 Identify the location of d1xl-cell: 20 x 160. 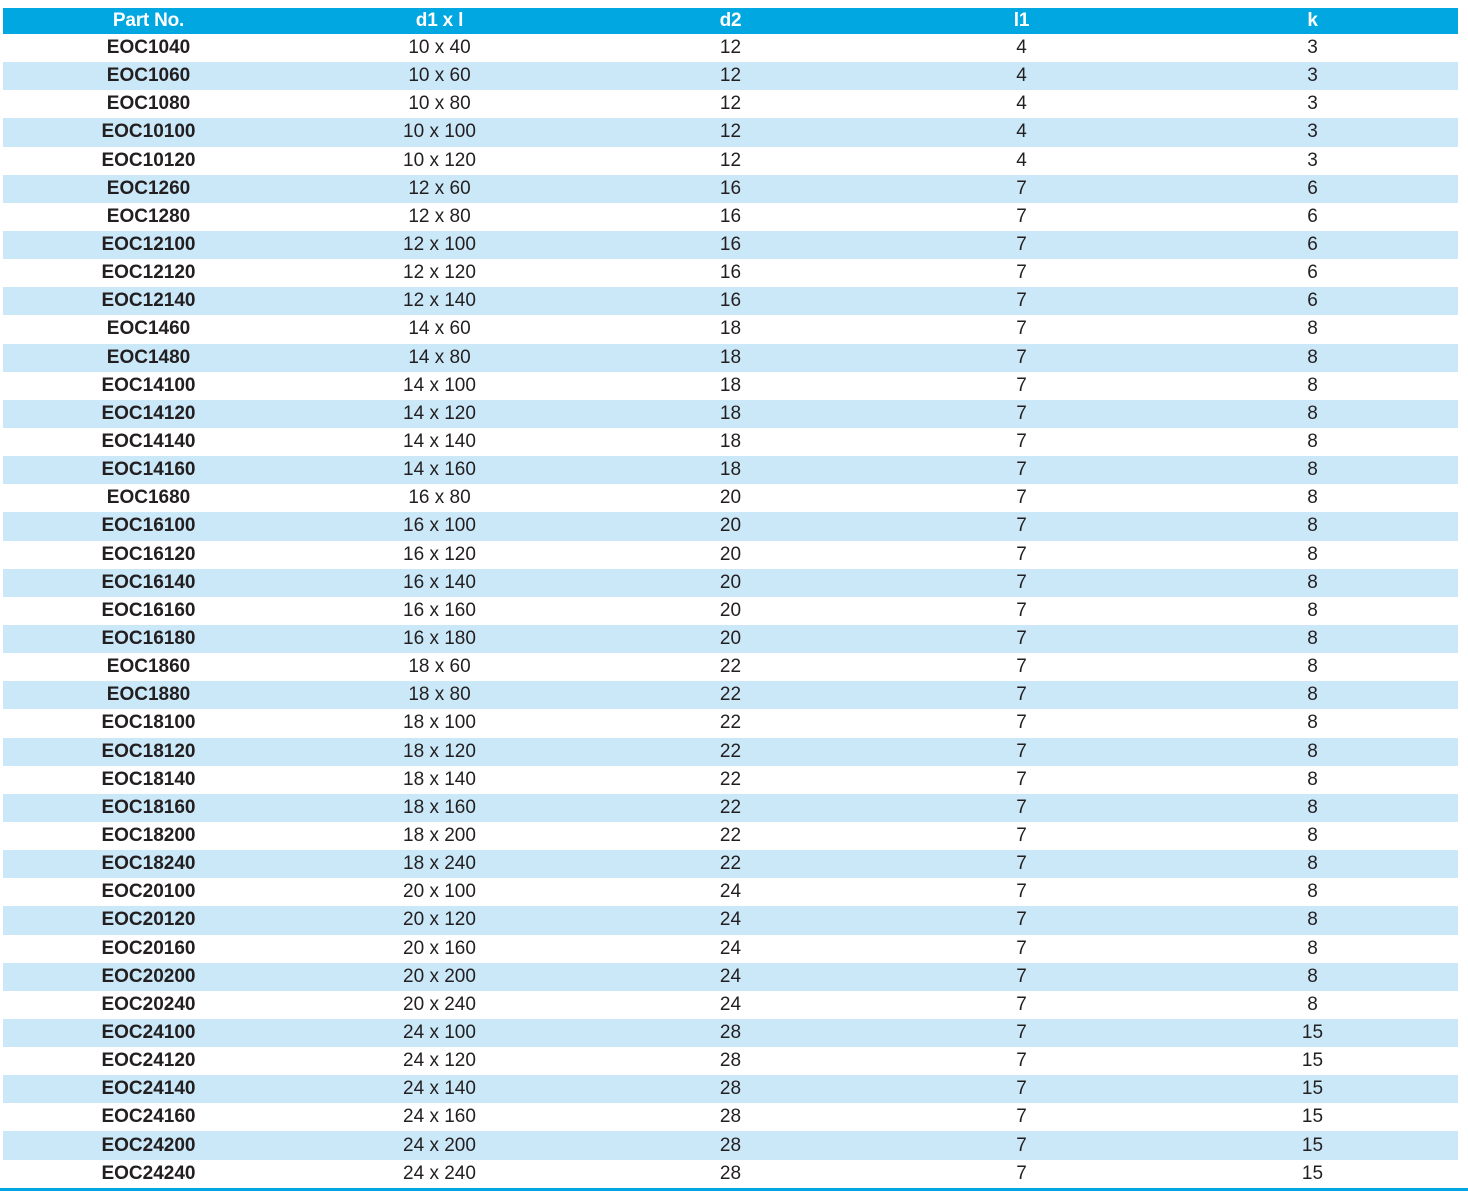
(439, 948).